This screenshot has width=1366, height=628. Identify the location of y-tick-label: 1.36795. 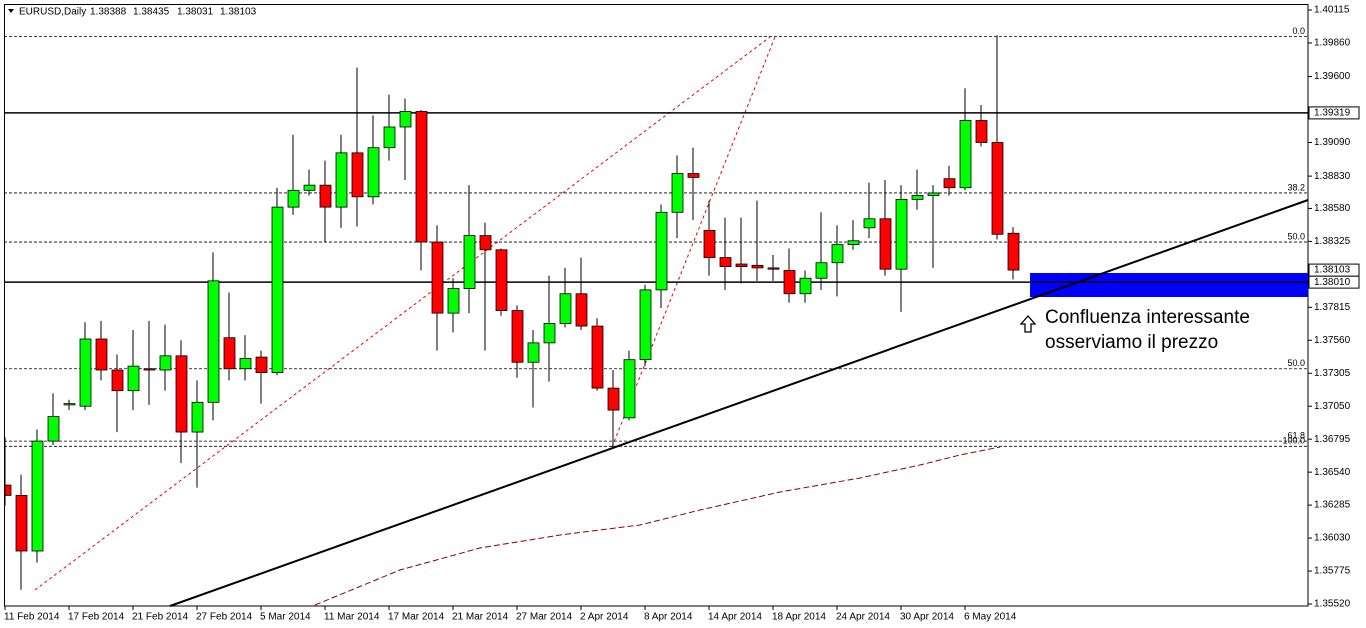
(1332, 439).